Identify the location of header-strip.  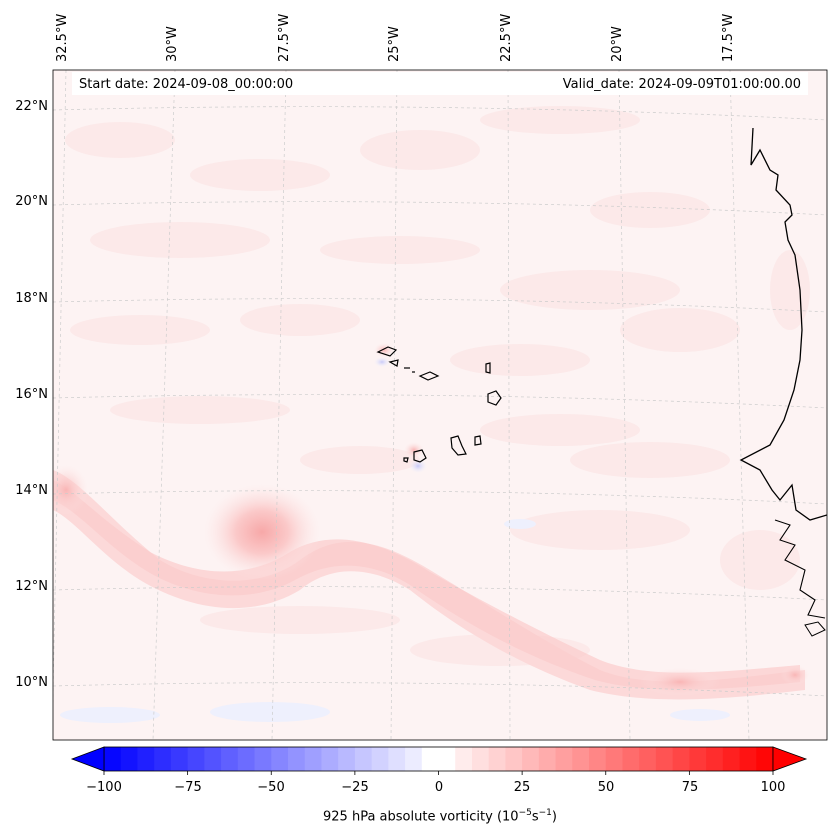
(440, 83).